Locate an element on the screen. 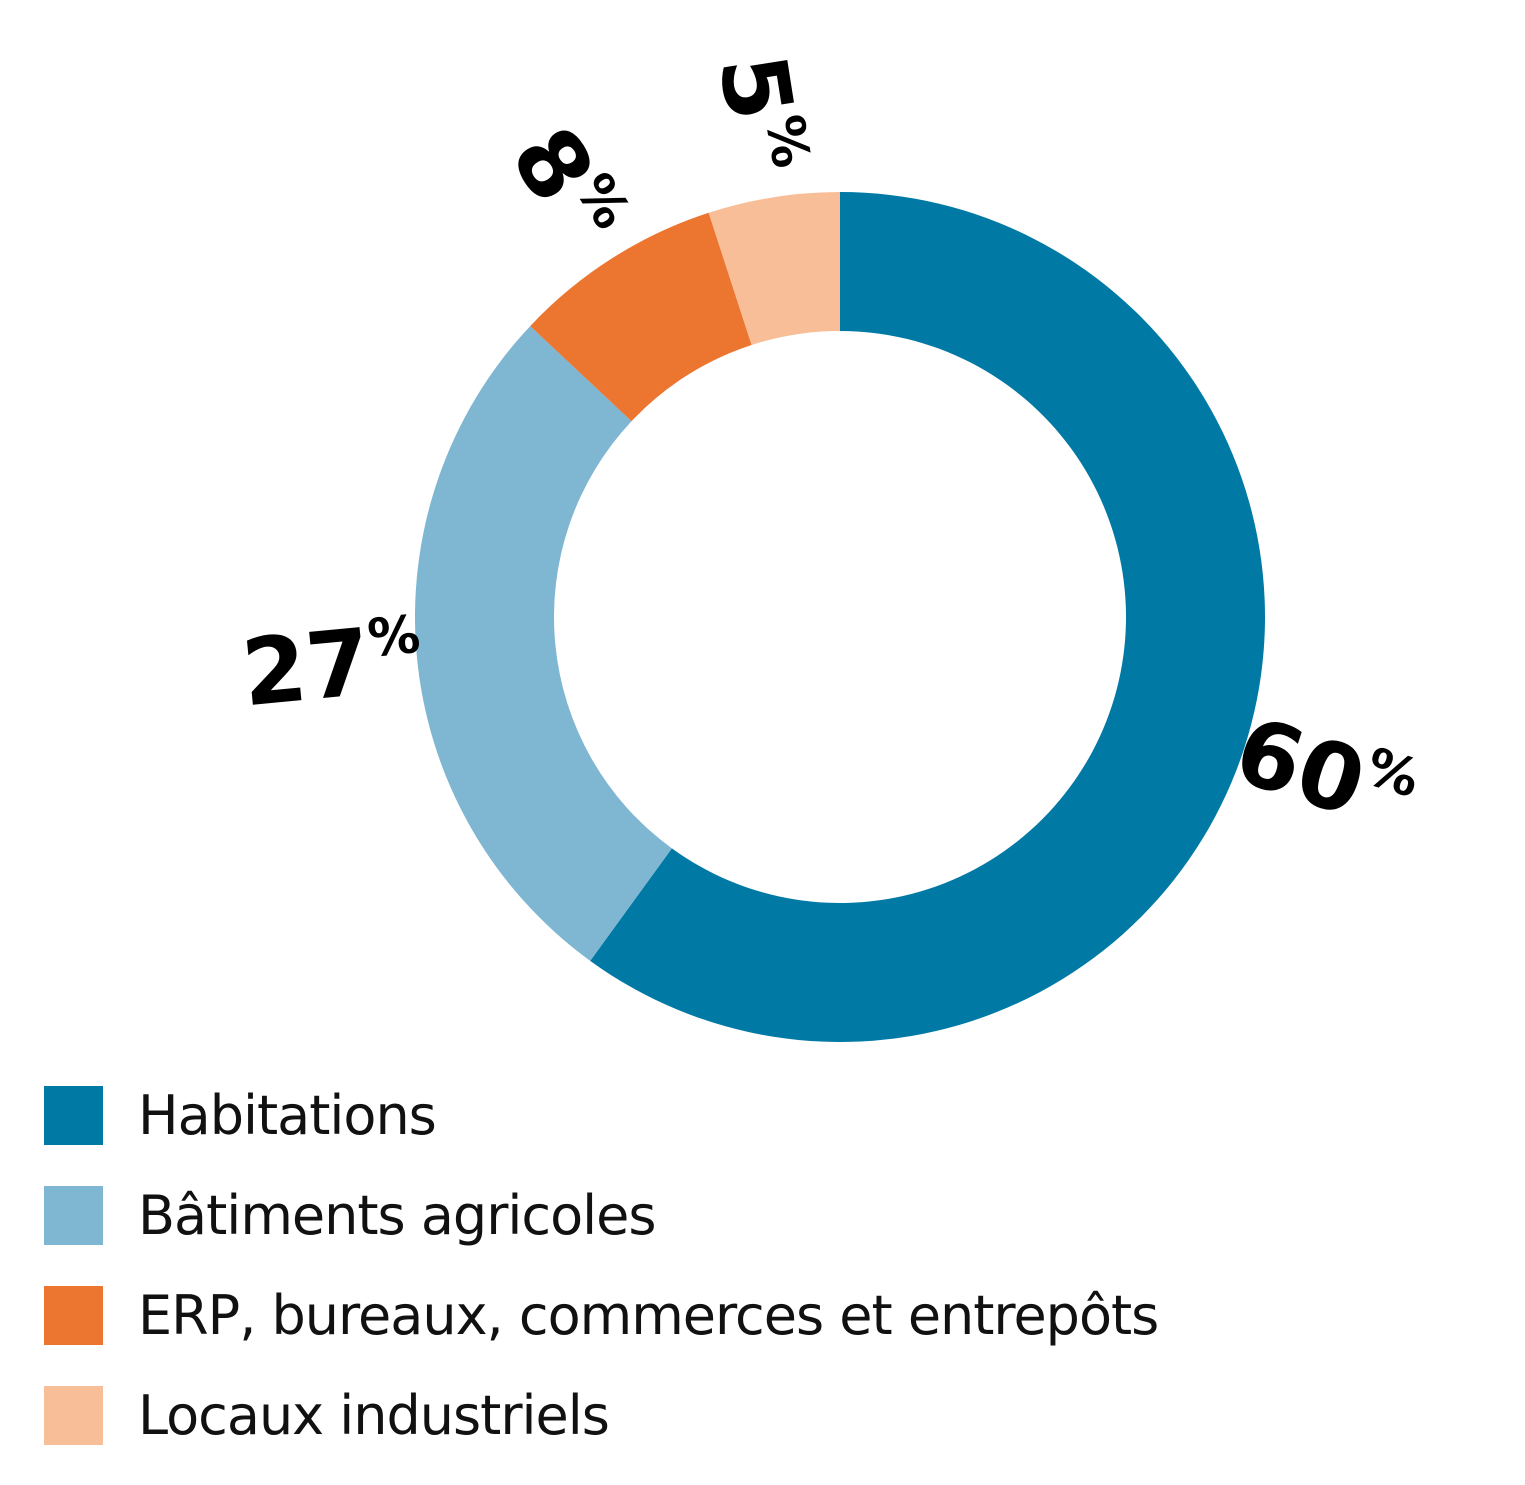  donut-slice-batiments-agricoles is located at coordinates (543, 643).